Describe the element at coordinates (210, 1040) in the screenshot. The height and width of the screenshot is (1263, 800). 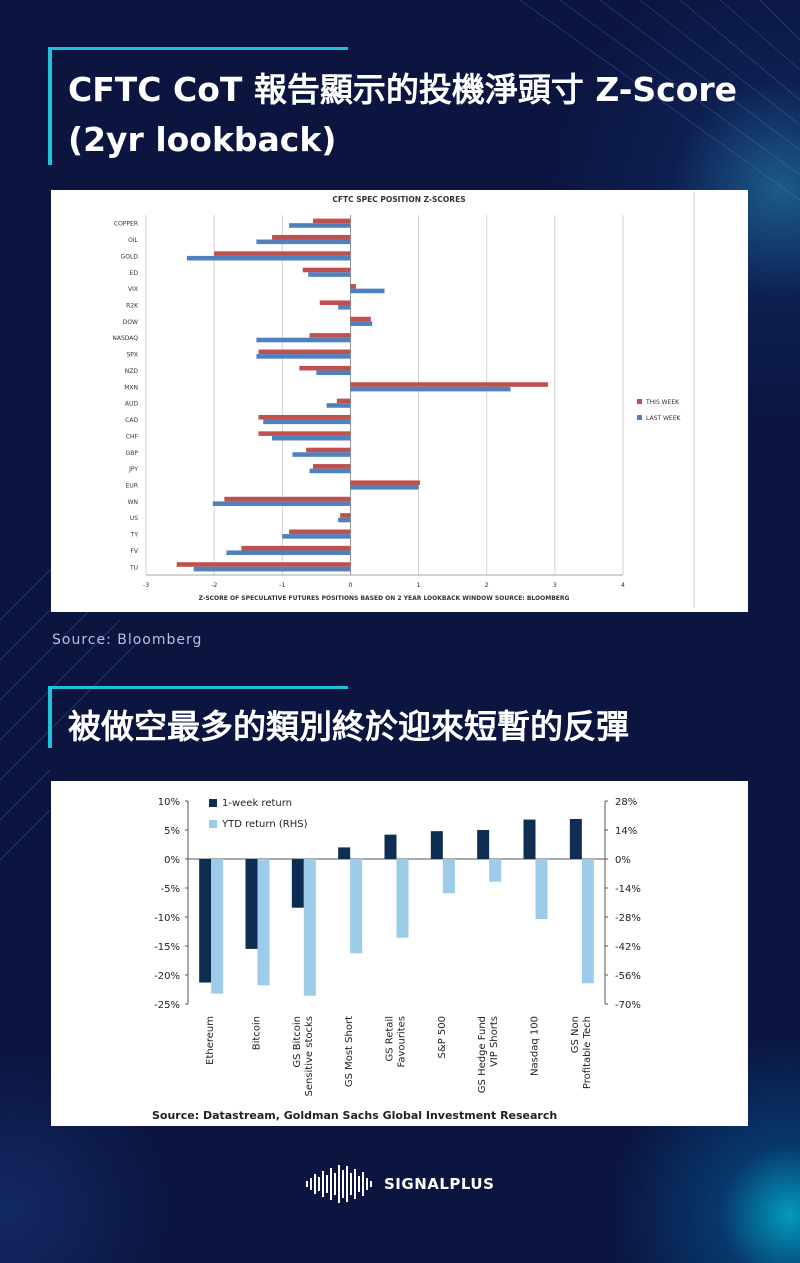
I see `chart2-category-text: Ethereum` at that location.